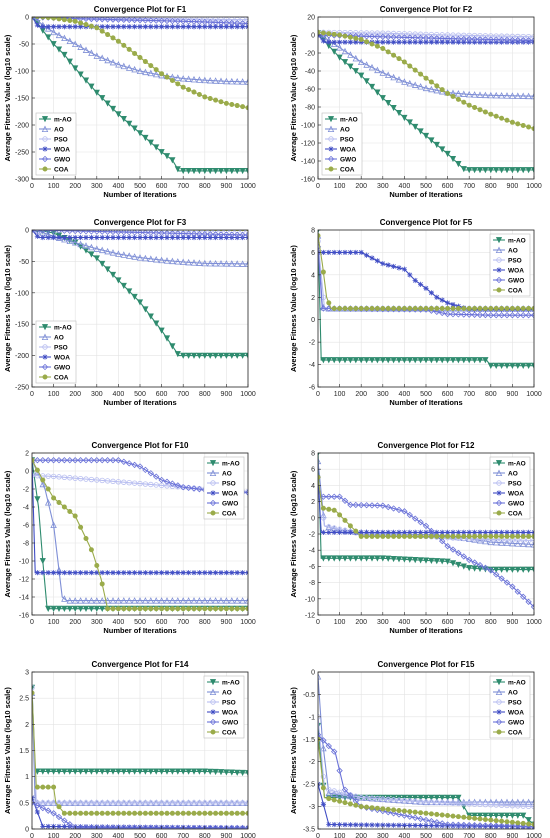  What do you see at coordinates (312, 762) in the screenshot?
I see `y-tick-label: -2` at bounding box center [312, 762].